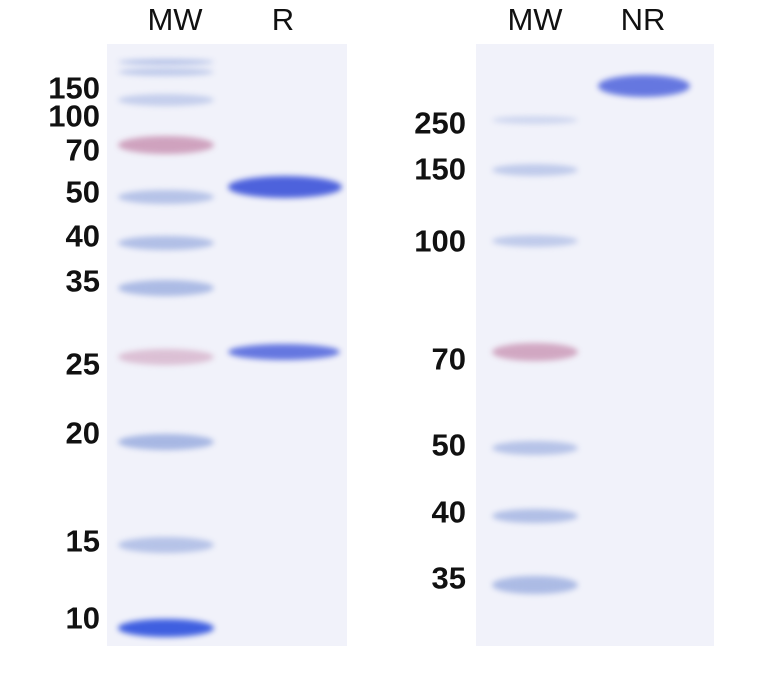 Image resolution: width=764 pixels, height=689 pixels. Describe the element at coordinates (285, 187) in the screenshot. I see `heavy-chain-band` at that location.